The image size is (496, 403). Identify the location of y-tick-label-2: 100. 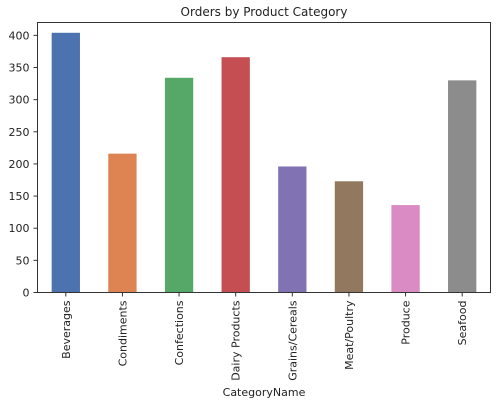
(19, 228).